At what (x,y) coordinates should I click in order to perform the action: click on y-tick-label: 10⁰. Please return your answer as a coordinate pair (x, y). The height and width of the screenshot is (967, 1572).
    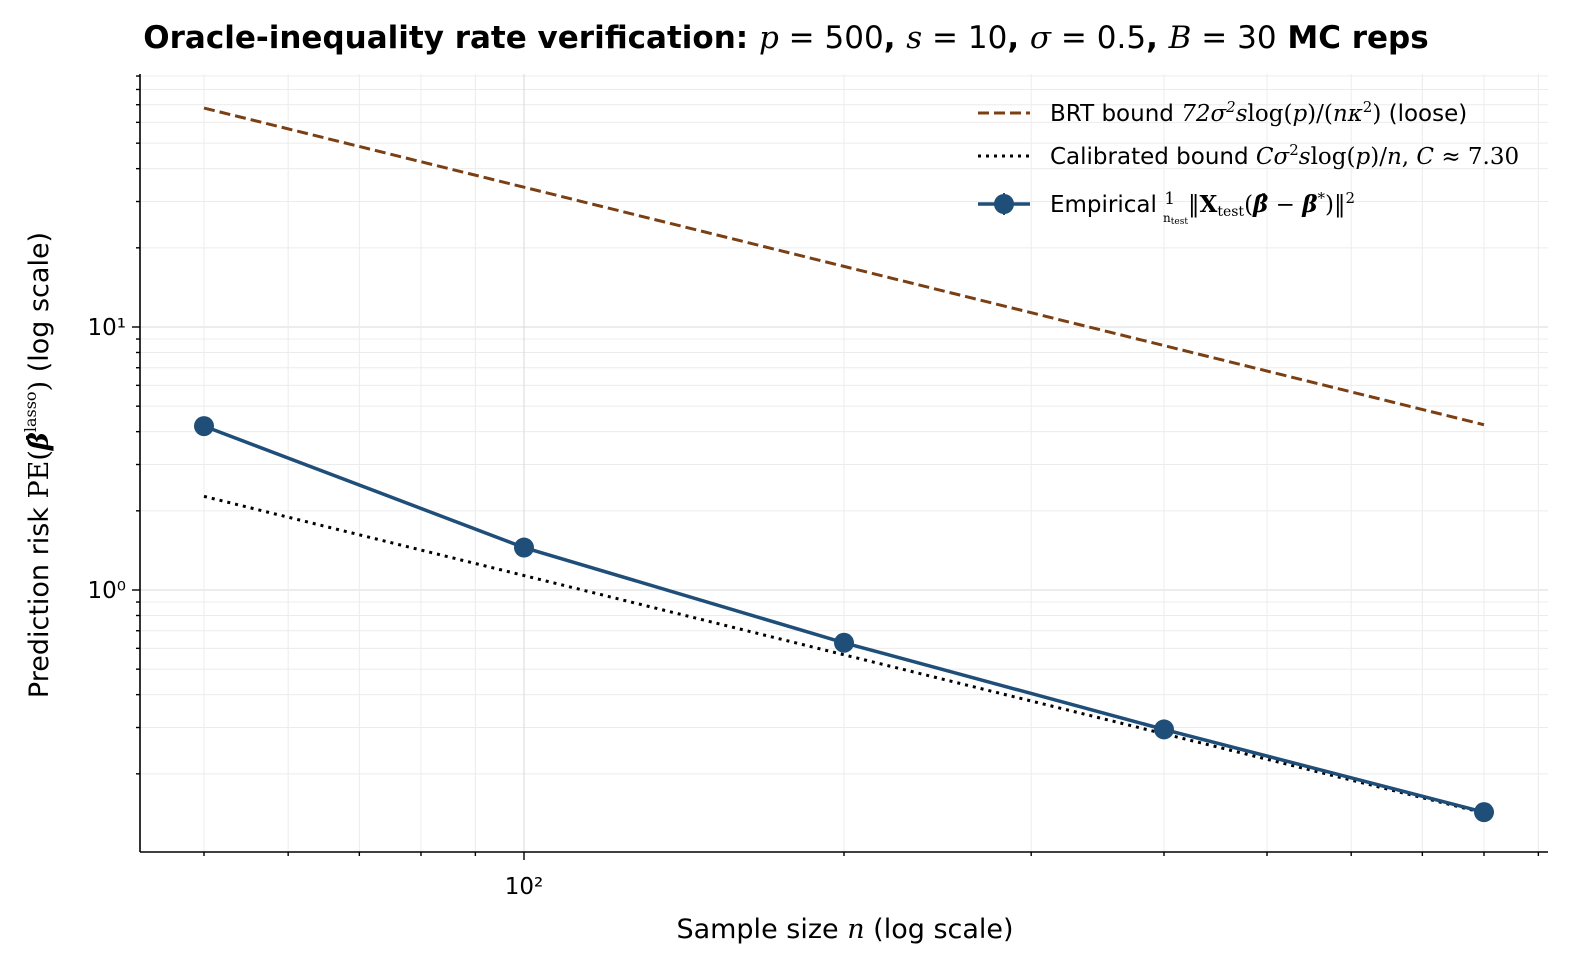
    Looking at the image, I should click on (107, 591).